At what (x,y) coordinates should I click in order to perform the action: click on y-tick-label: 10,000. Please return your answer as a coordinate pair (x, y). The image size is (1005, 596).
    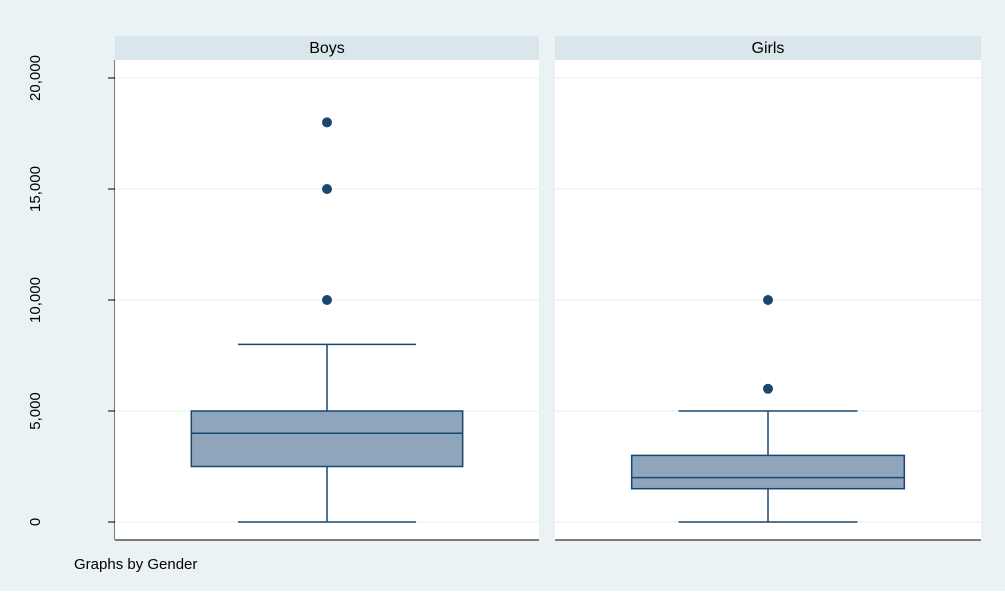
    Looking at the image, I should click on (35, 300).